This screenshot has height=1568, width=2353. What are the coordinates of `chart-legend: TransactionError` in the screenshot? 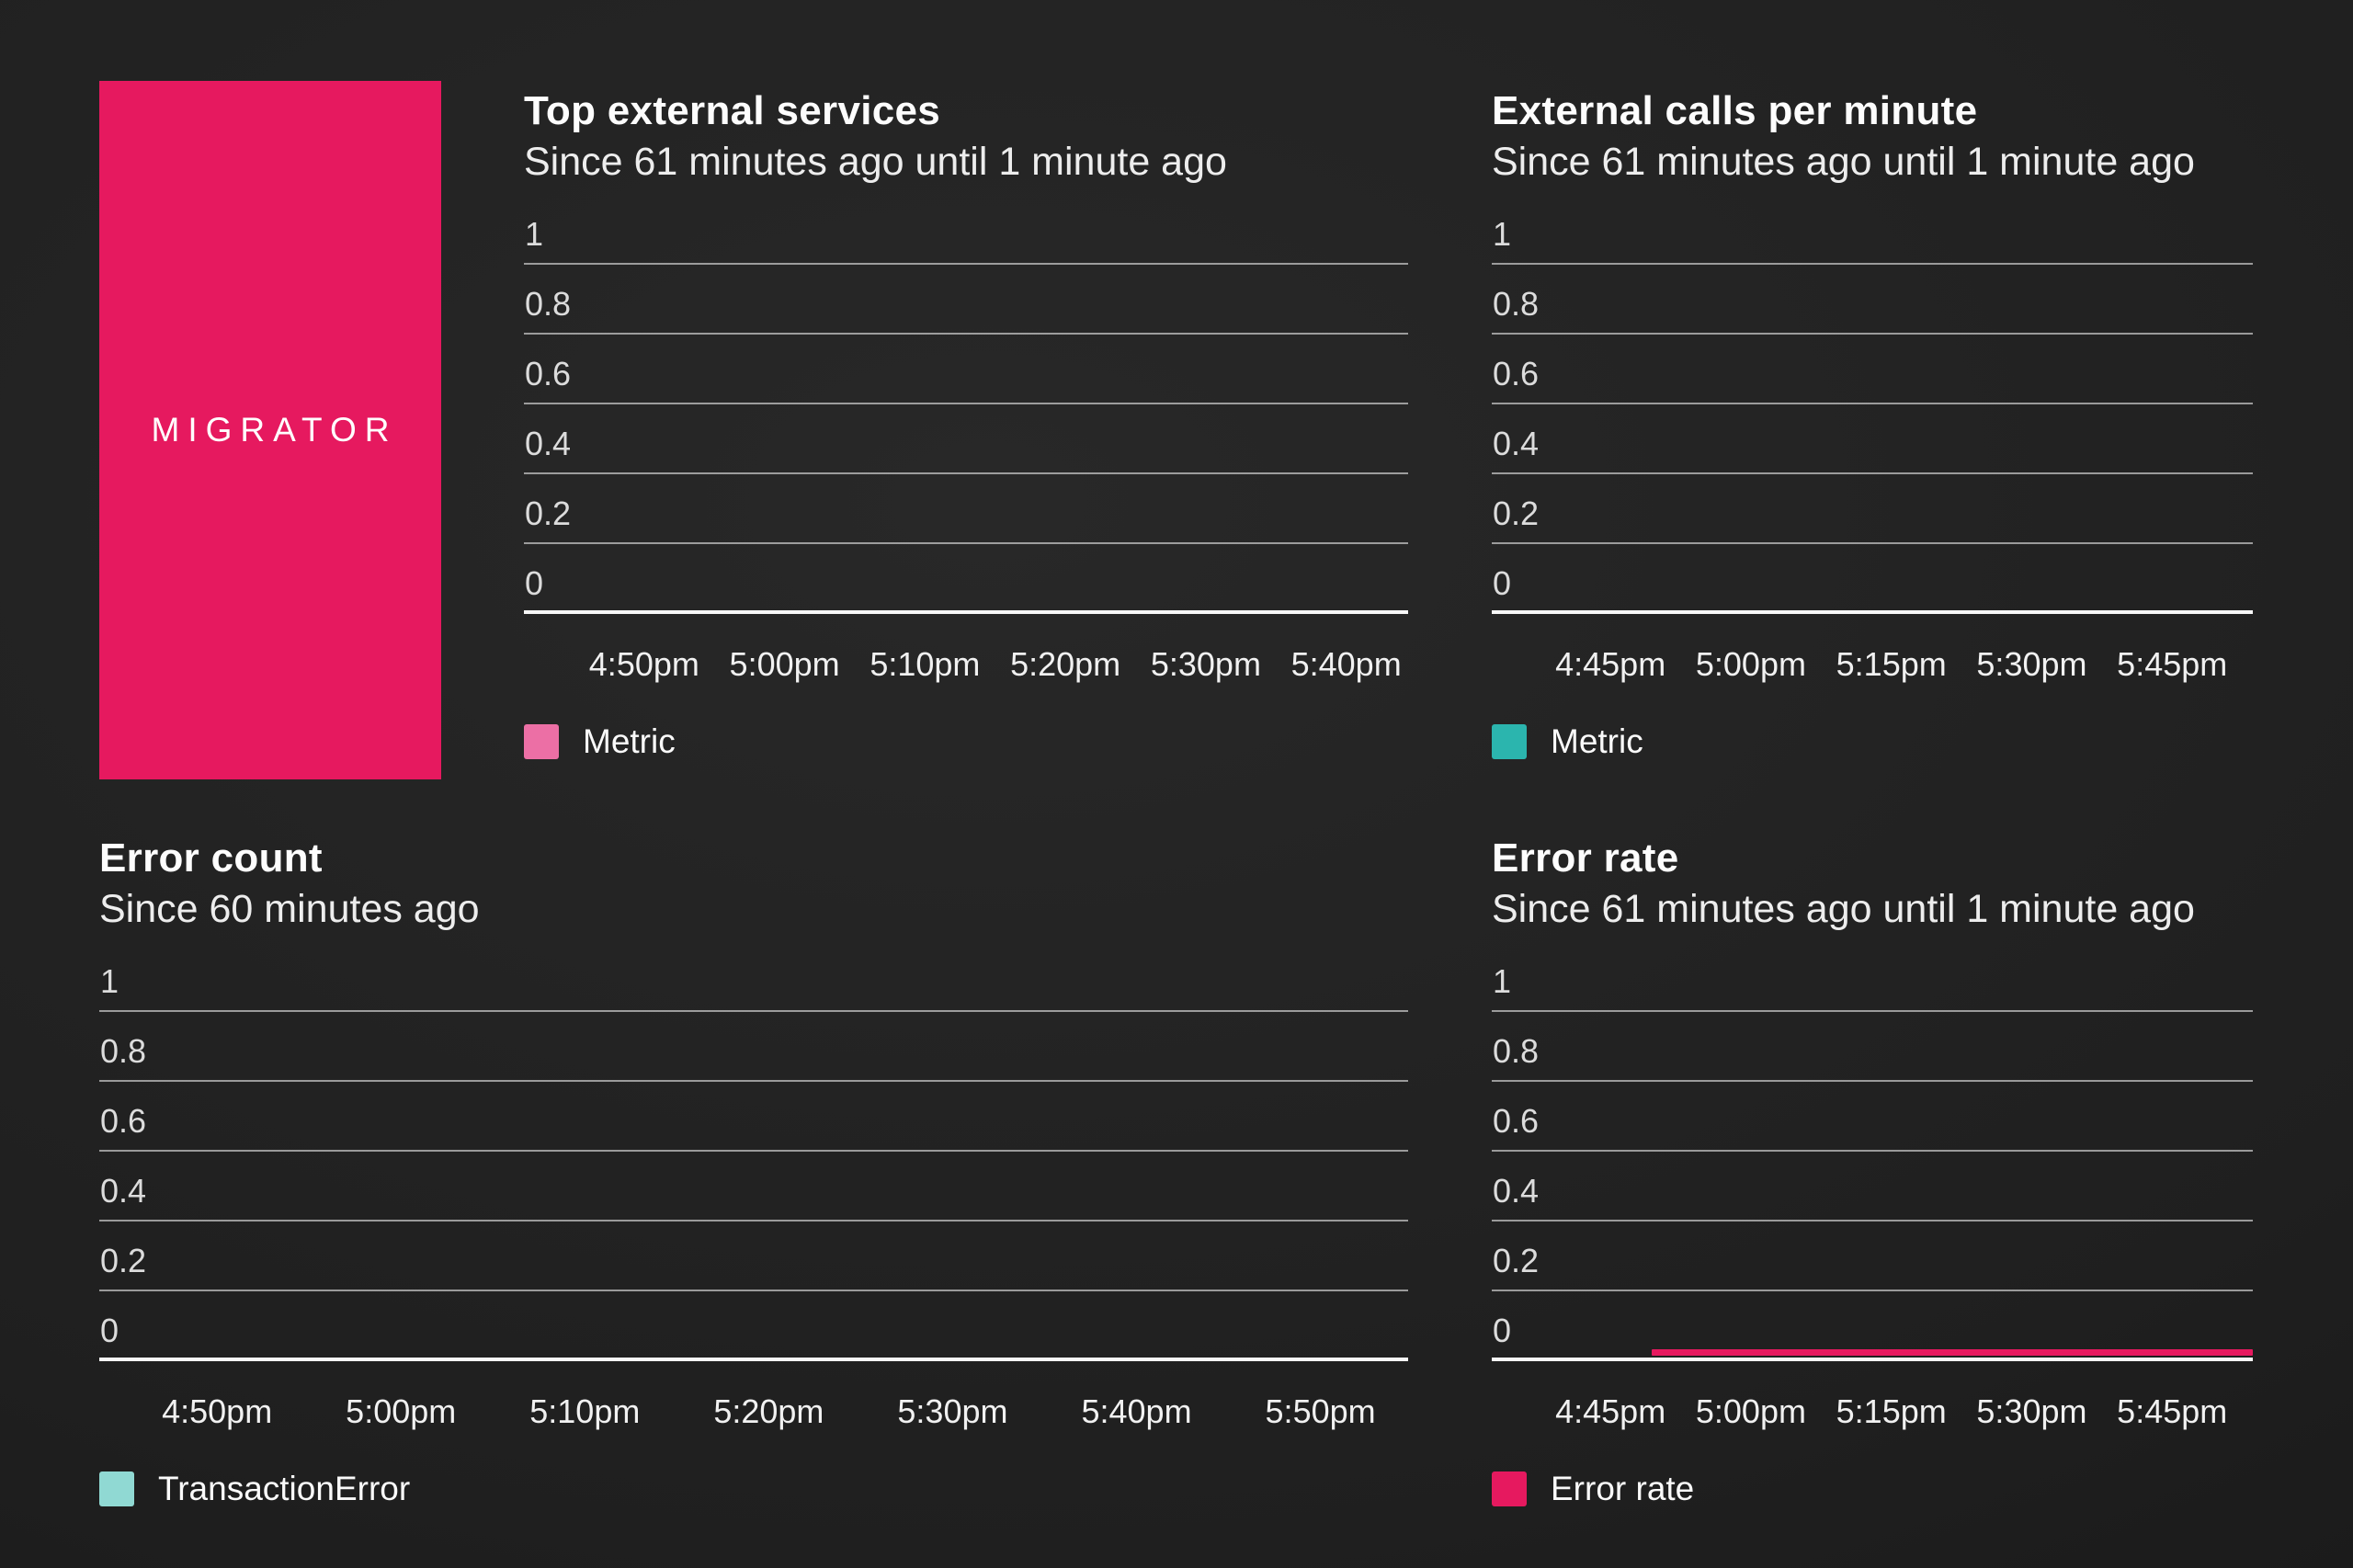 It's located at (753, 1489).